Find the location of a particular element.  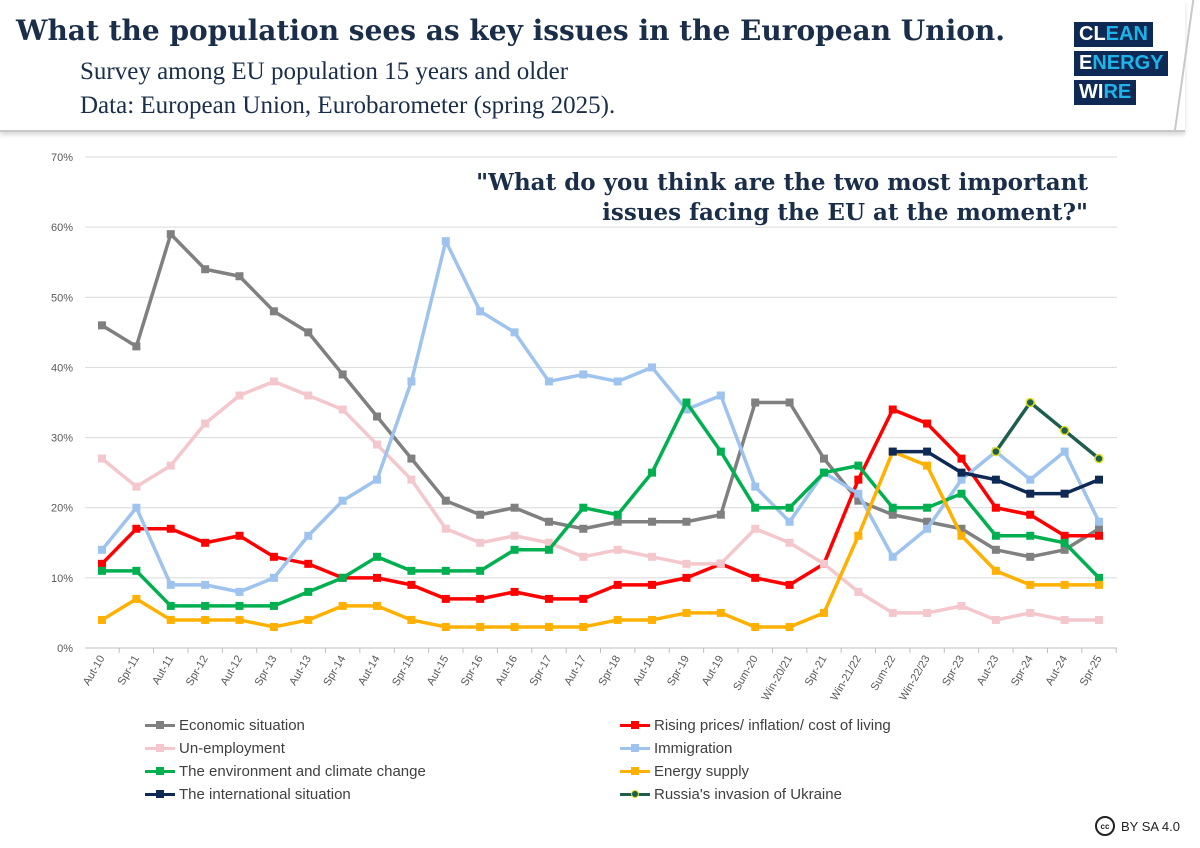

y-tick-label: 70% is located at coordinates (62, 158).